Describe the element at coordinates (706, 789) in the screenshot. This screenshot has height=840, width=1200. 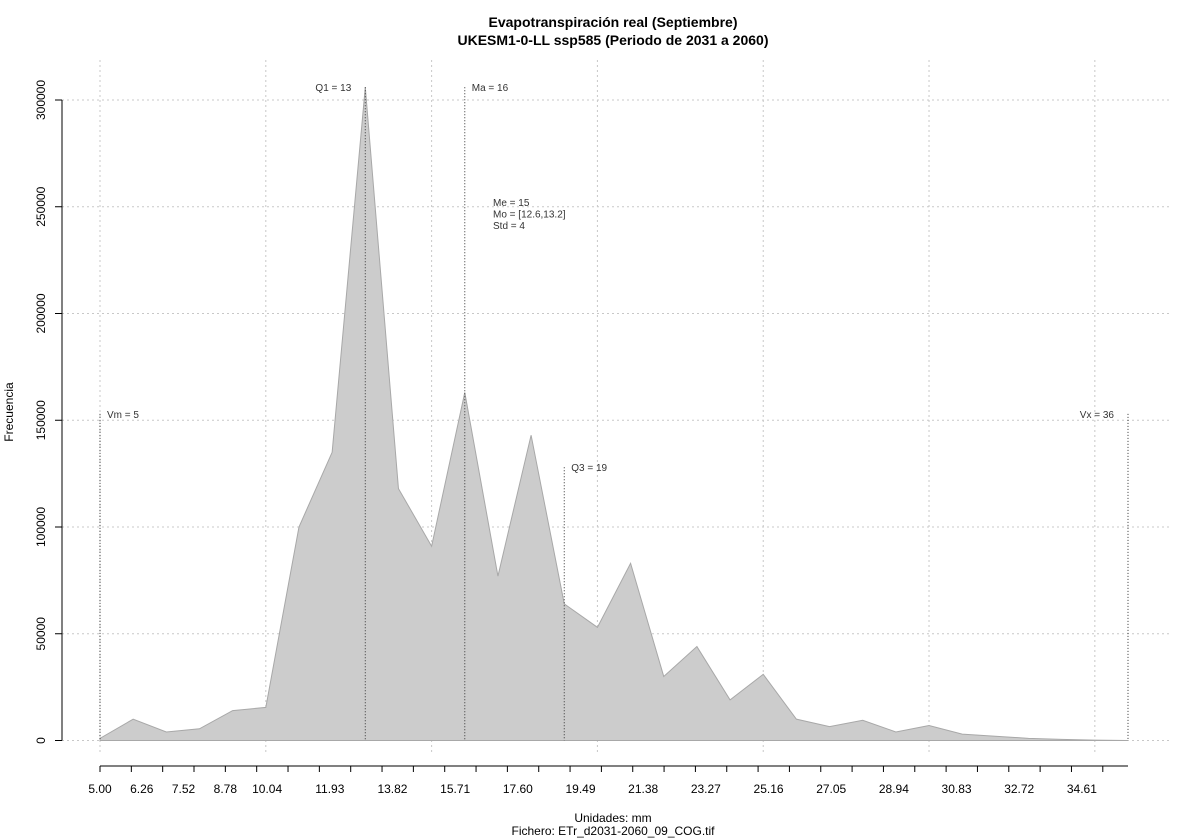
I see `x-tick-label: 23.27` at that location.